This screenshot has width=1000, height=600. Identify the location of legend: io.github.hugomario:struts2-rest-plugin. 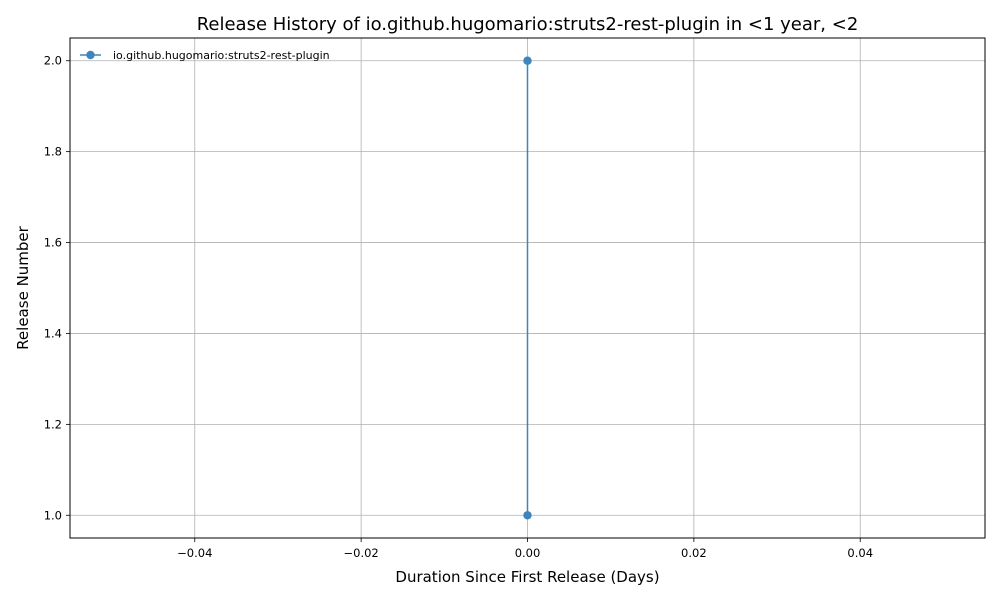
(205, 55).